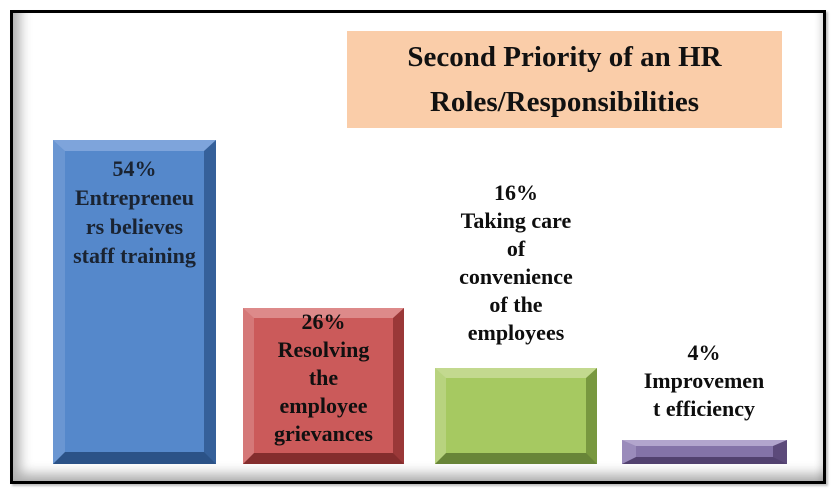 The width and height of the screenshot is (837, 489). I want to click on label-line: 26%, so click(323, 321).